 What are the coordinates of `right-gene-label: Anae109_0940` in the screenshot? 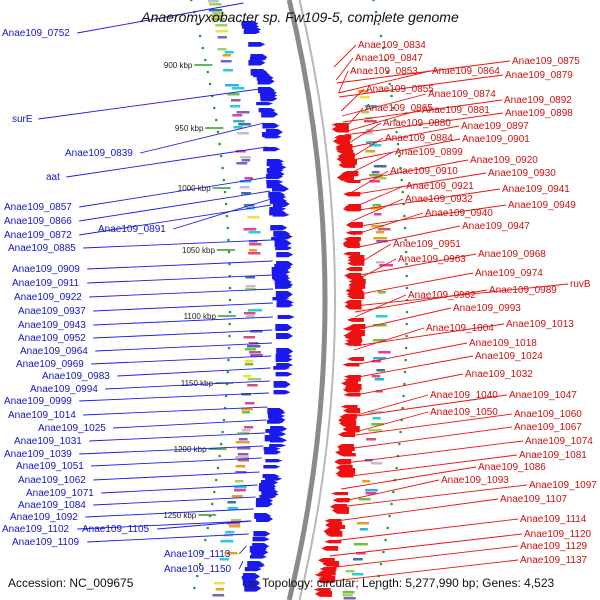 It's located at (459, 213).